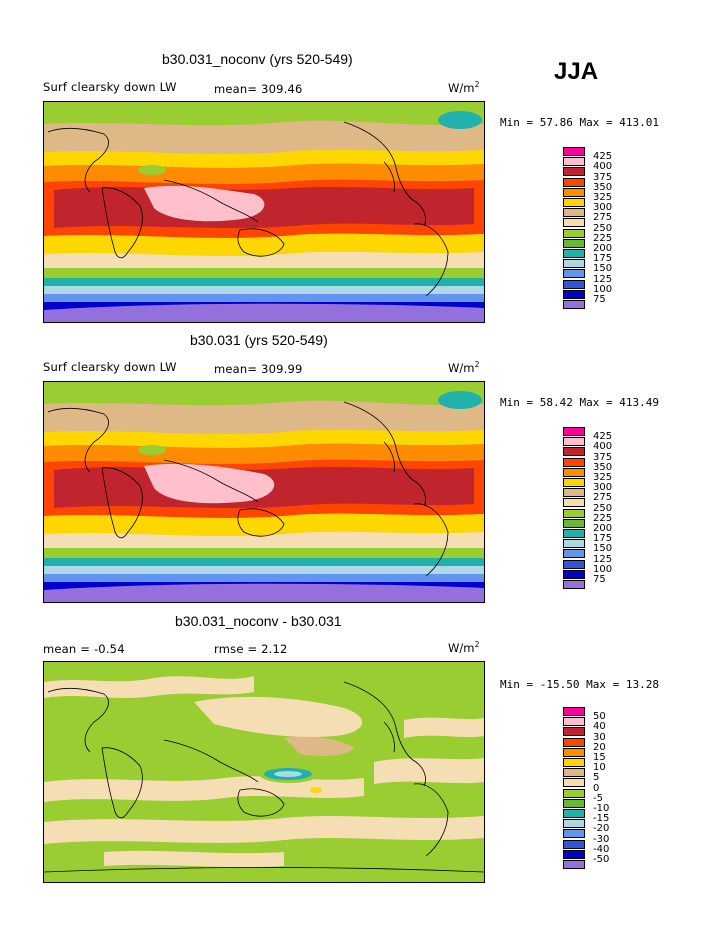 This screenshot has height=935, width=723. I want to click on colorbar-tick-label: 10, so click(599, 768).